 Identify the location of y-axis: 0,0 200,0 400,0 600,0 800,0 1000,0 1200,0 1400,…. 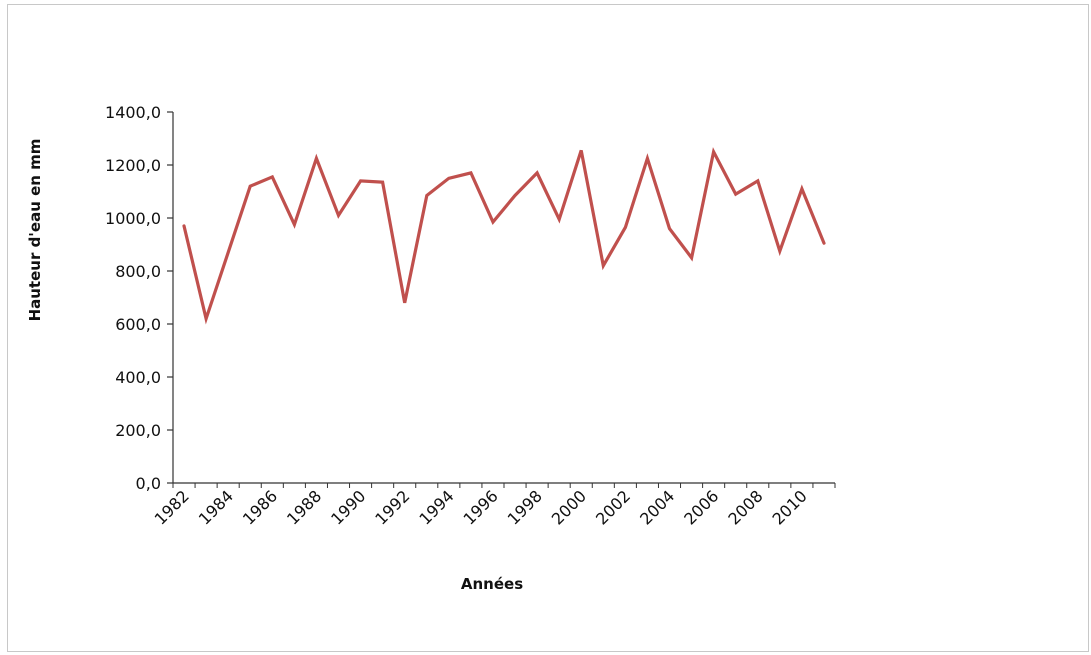
(139, 298).